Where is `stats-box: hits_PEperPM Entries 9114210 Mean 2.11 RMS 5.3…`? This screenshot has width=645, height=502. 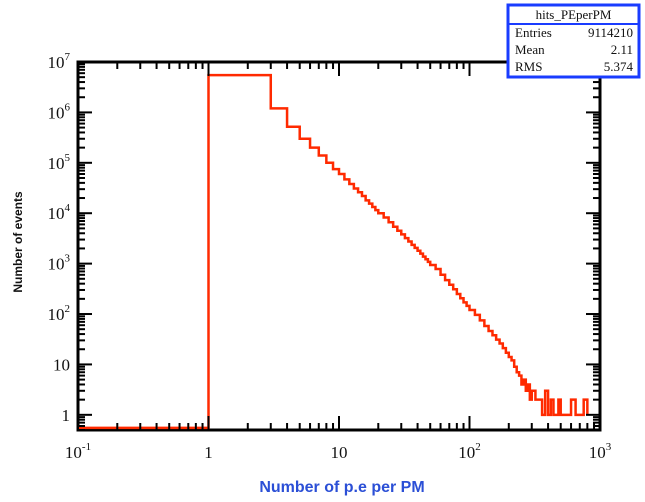 stats-box: hits_PEperPM Entries 9114210 Mean 2.11 RMS 5.3… is located at coordinates (573, 41).